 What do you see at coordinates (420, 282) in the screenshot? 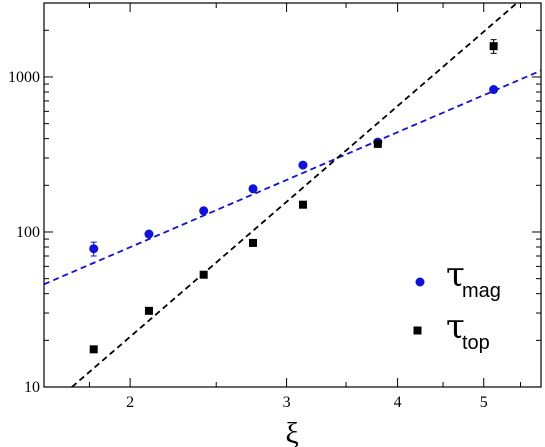
I see `legend-marker-mag` at bounding box center [420, 282].